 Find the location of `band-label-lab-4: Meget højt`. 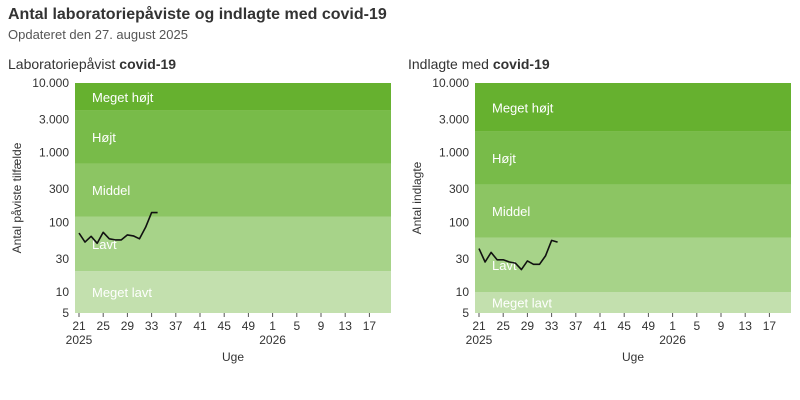

band-label-lab-4: Meget højt is located at coordinates (123, 97).